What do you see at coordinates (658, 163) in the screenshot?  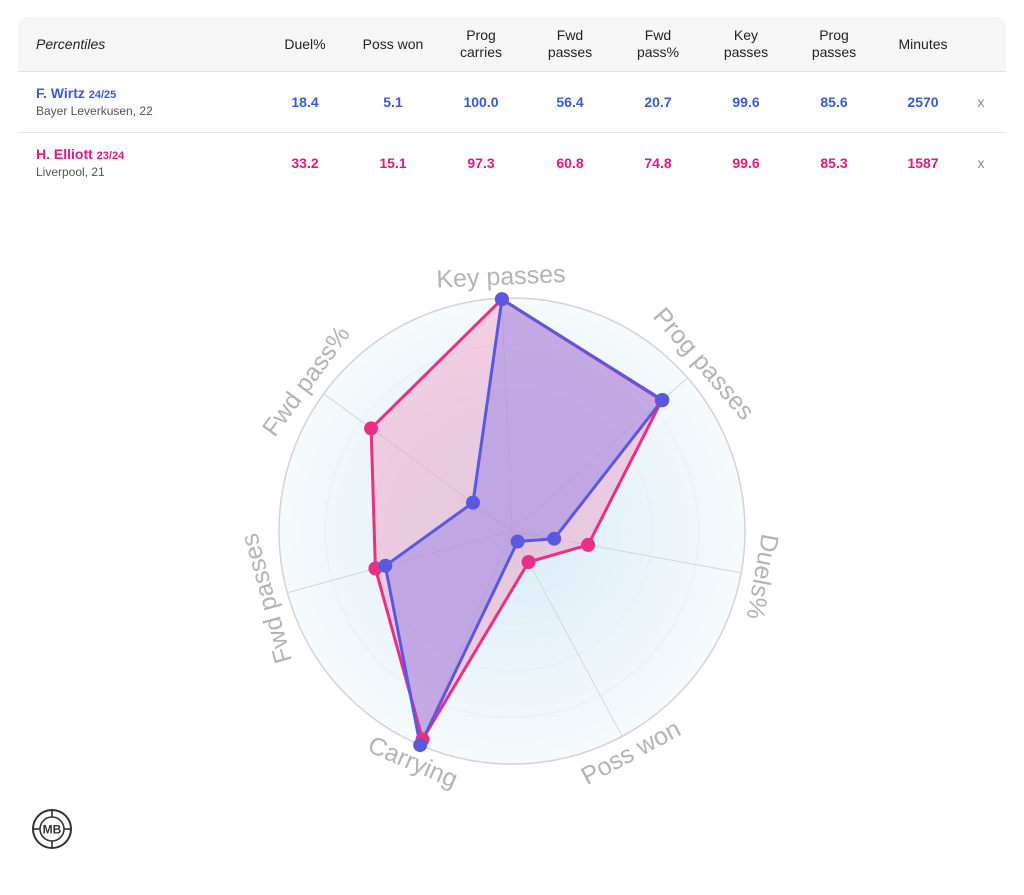 I see `cell-fwd-pass-pct: 74.8` at bounding box center [658, 163].